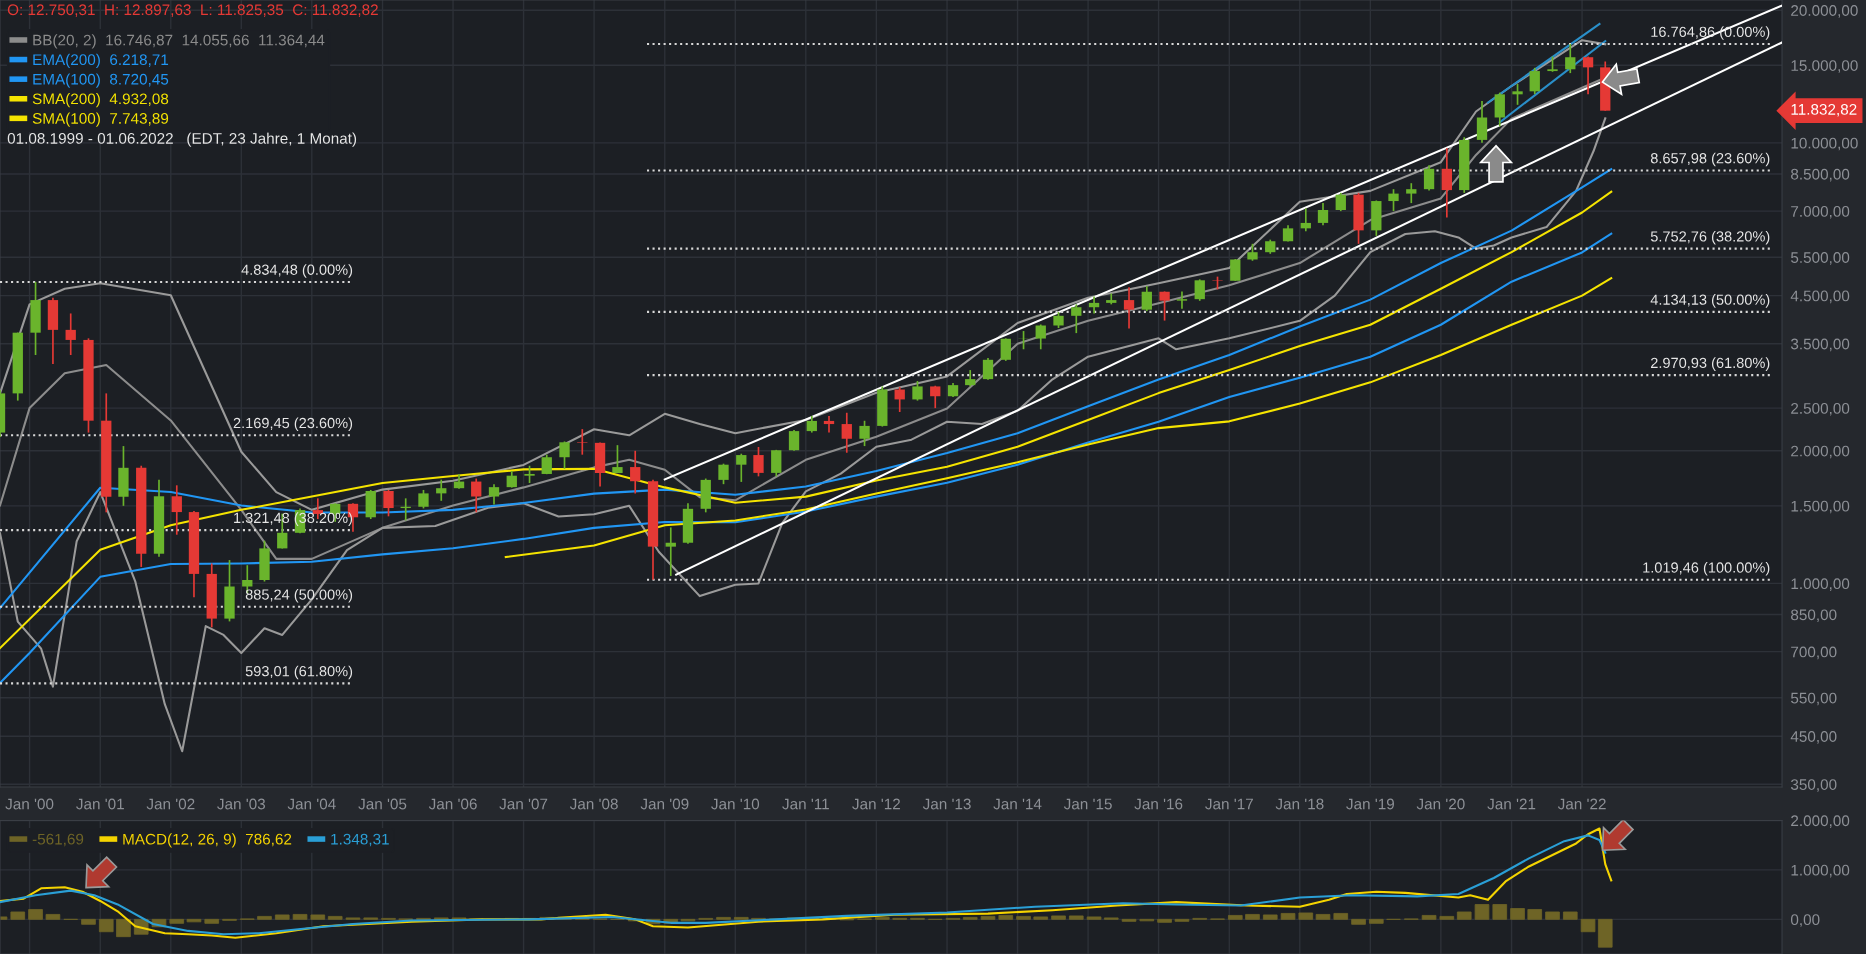 This screenshot has height=954, width=1866. Describe the element at coordinates (1370, 804) in the screenshot. I see `x-tick-label: Jan '19` at that location.